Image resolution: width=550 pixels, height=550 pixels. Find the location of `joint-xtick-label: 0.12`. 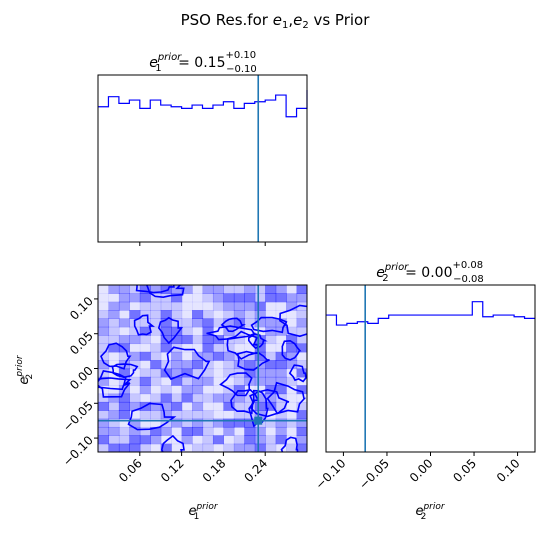

joint-xtick-label: 0.12 is located at coordinates (172, 470).